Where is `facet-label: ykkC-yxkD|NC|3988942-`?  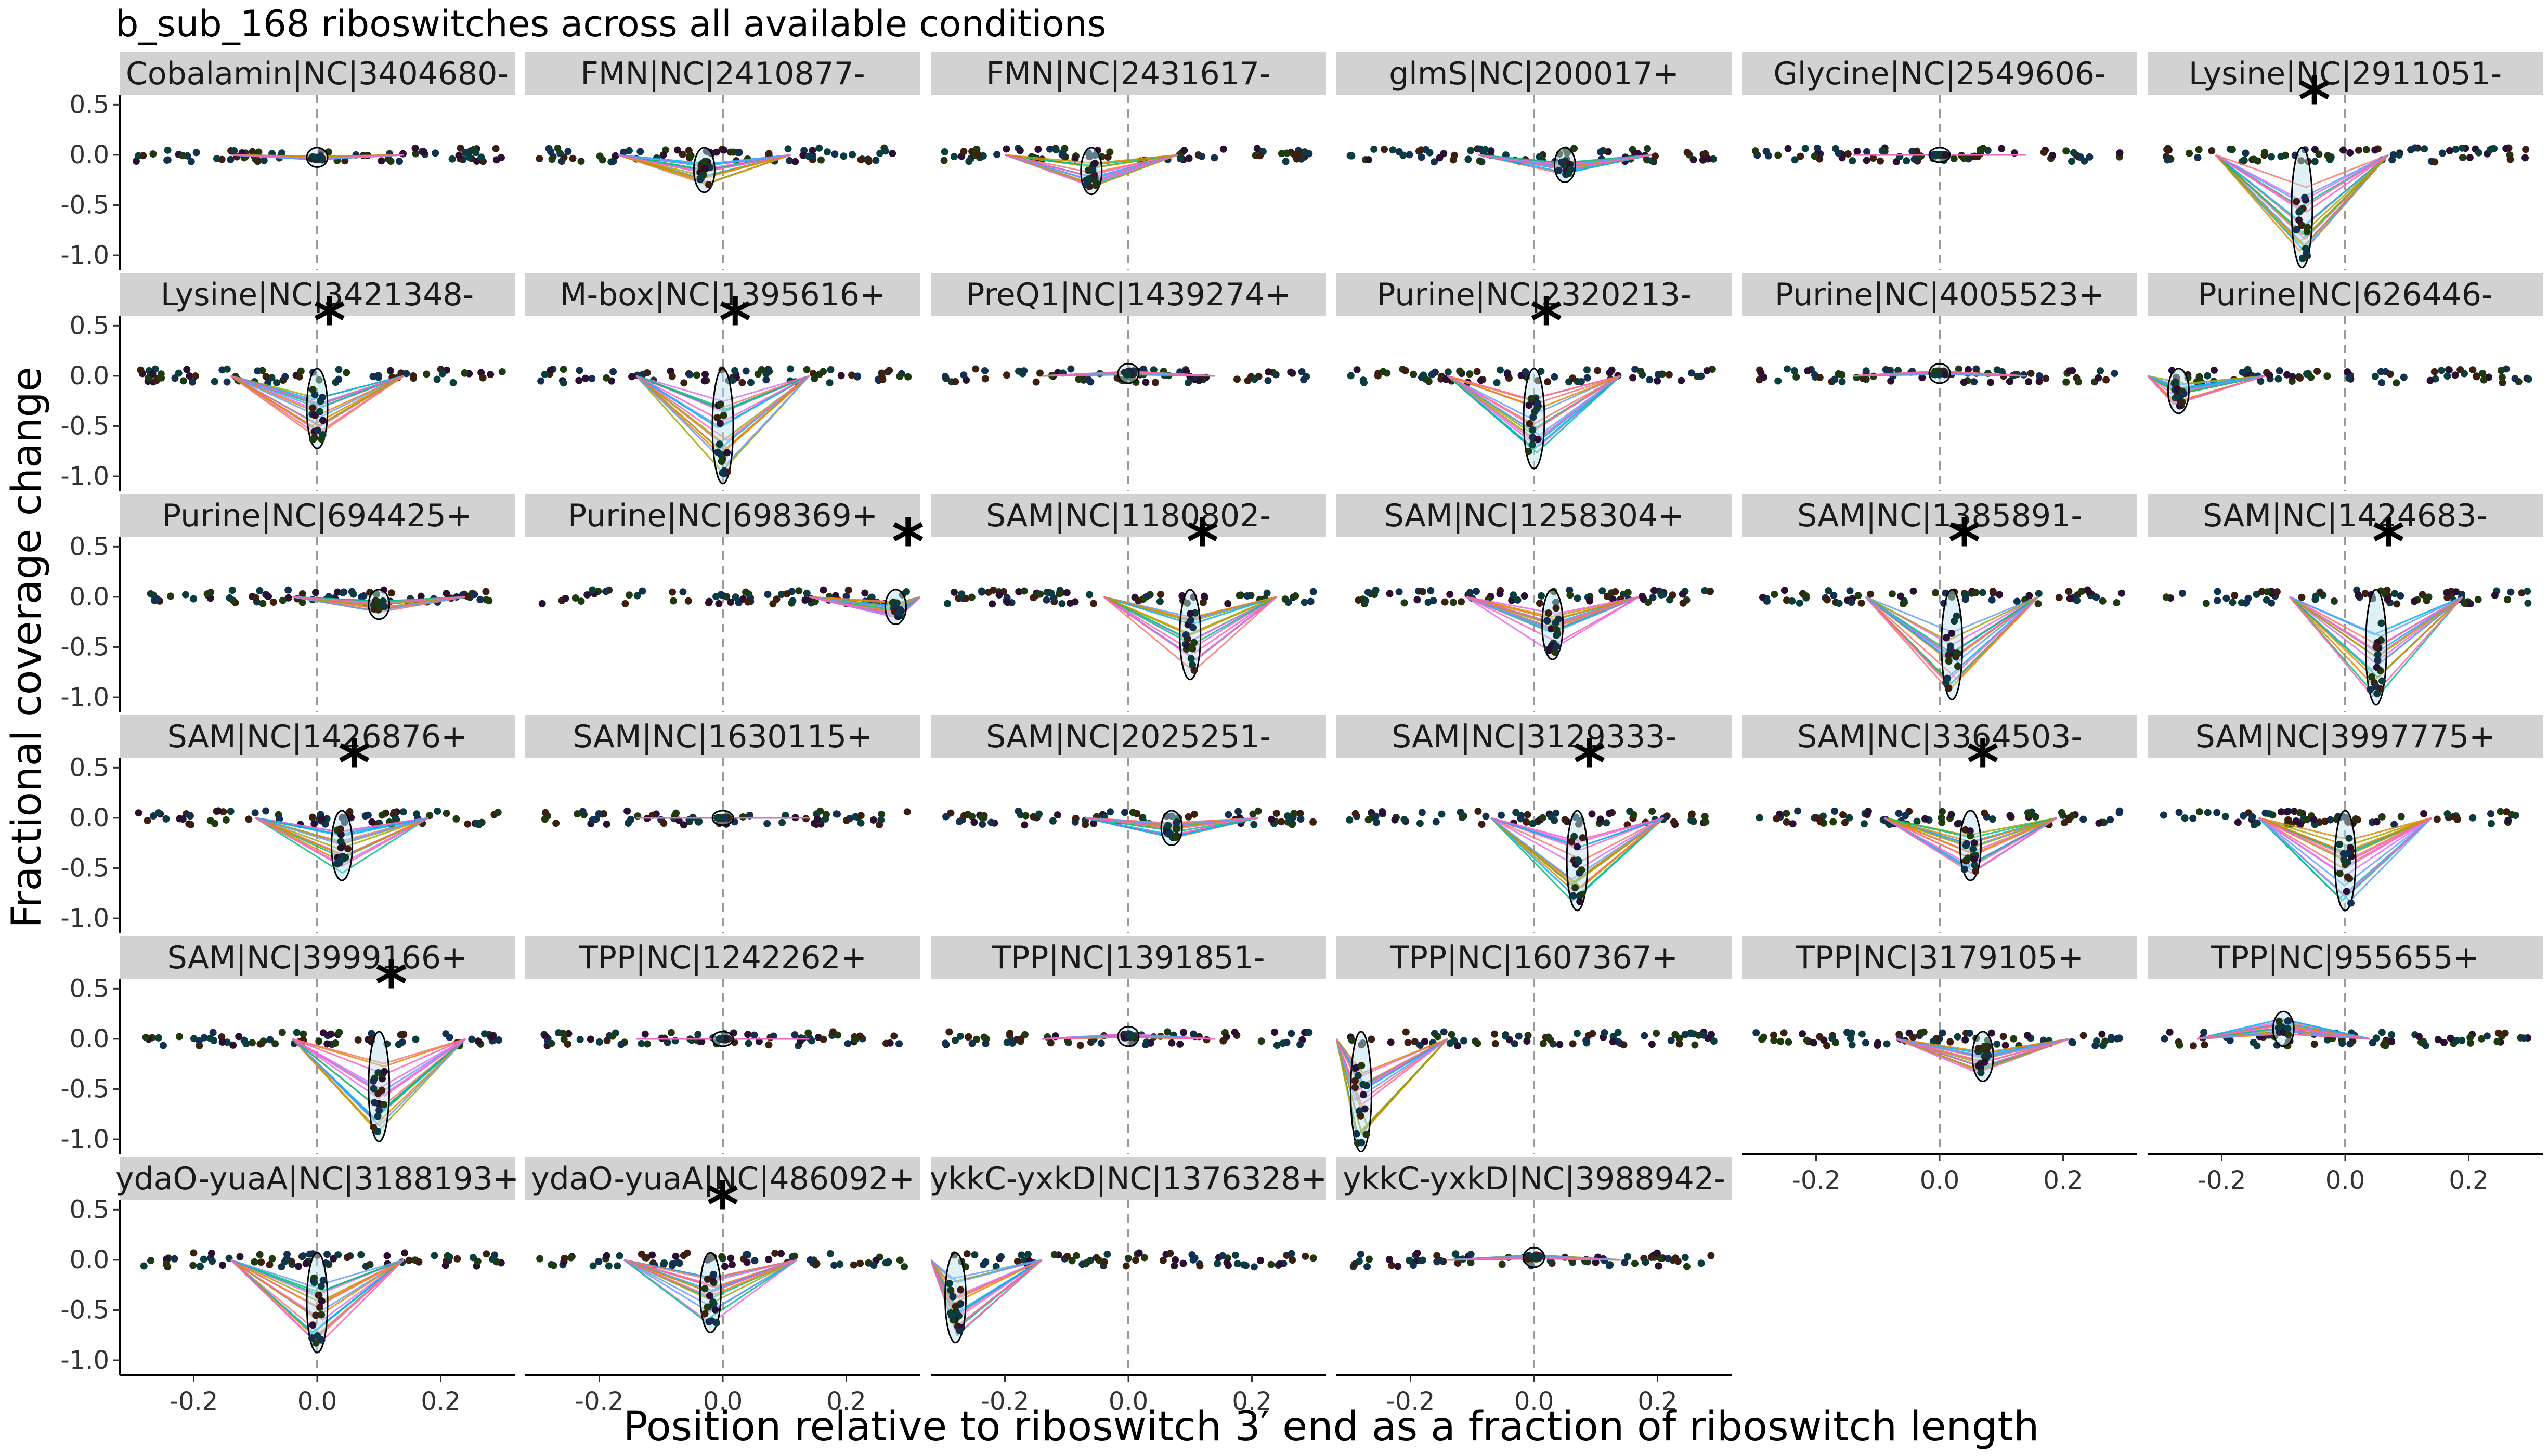
facet-label: ykkC-yxkD|NC|3988942- is located at coordinates (1534, 1179).